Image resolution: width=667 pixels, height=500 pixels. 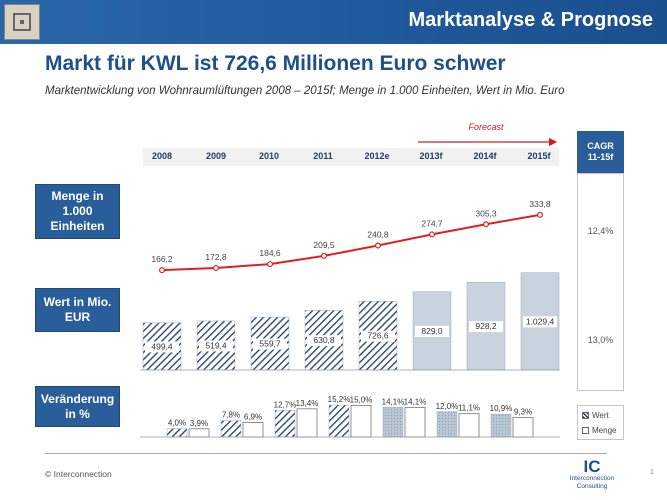 What do you see at coordinates (216, 156) in the screenshot?
I see `year-label: 2009` at bounding box center [216, 156].